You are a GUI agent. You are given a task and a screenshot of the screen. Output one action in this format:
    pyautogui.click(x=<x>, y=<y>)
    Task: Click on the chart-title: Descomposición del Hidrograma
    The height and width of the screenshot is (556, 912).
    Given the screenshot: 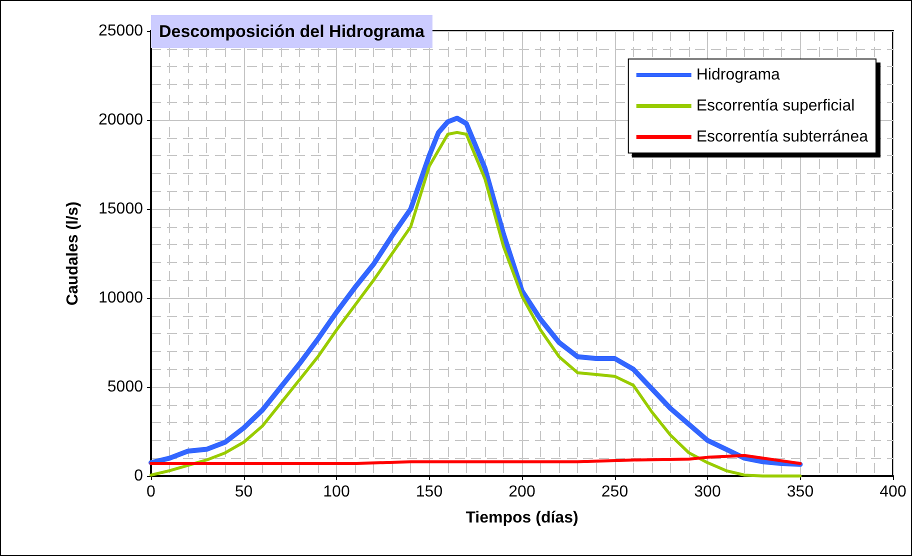 What is the action you would take?
    pyautogui.click(x=292, y=31)
    